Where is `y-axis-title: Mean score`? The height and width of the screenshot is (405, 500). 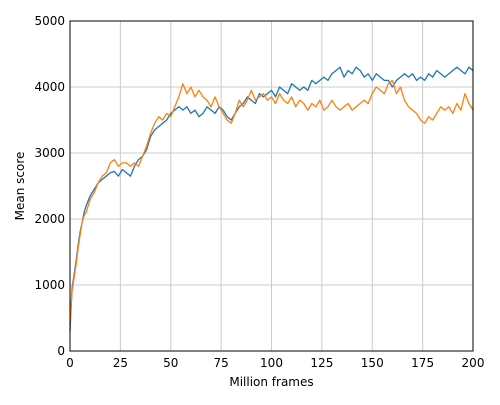 y-axis-title: Mean score is located at coordinates (20, 186).